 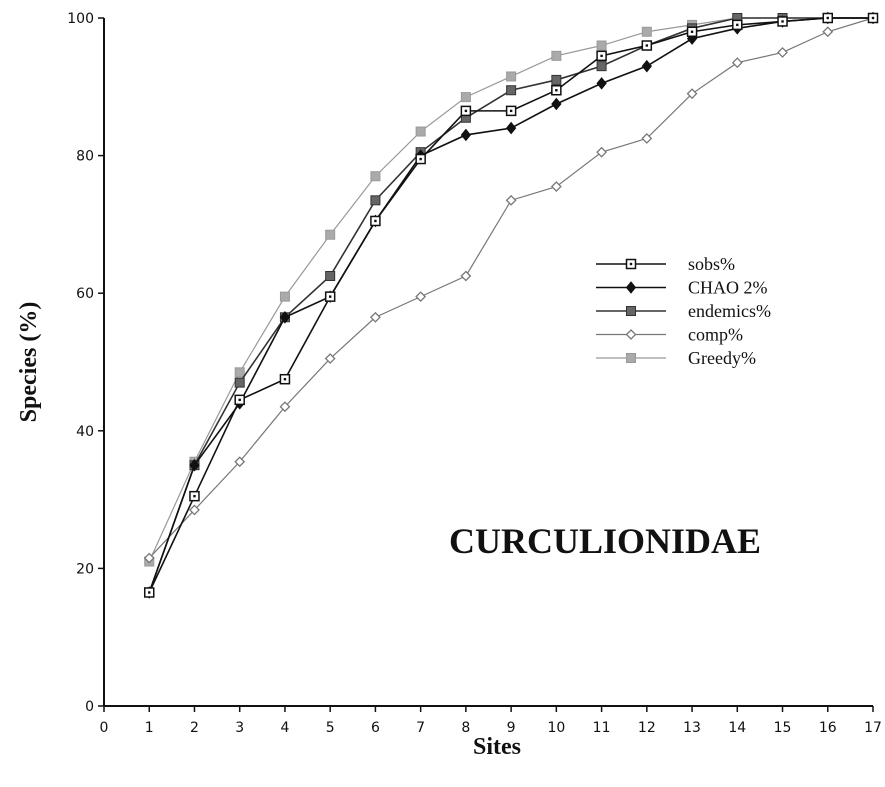 What do you see at coordinates (728, 288) in the screenshot?
I see `legend-label: CHAO 2%` at bounding box center [728, 288].